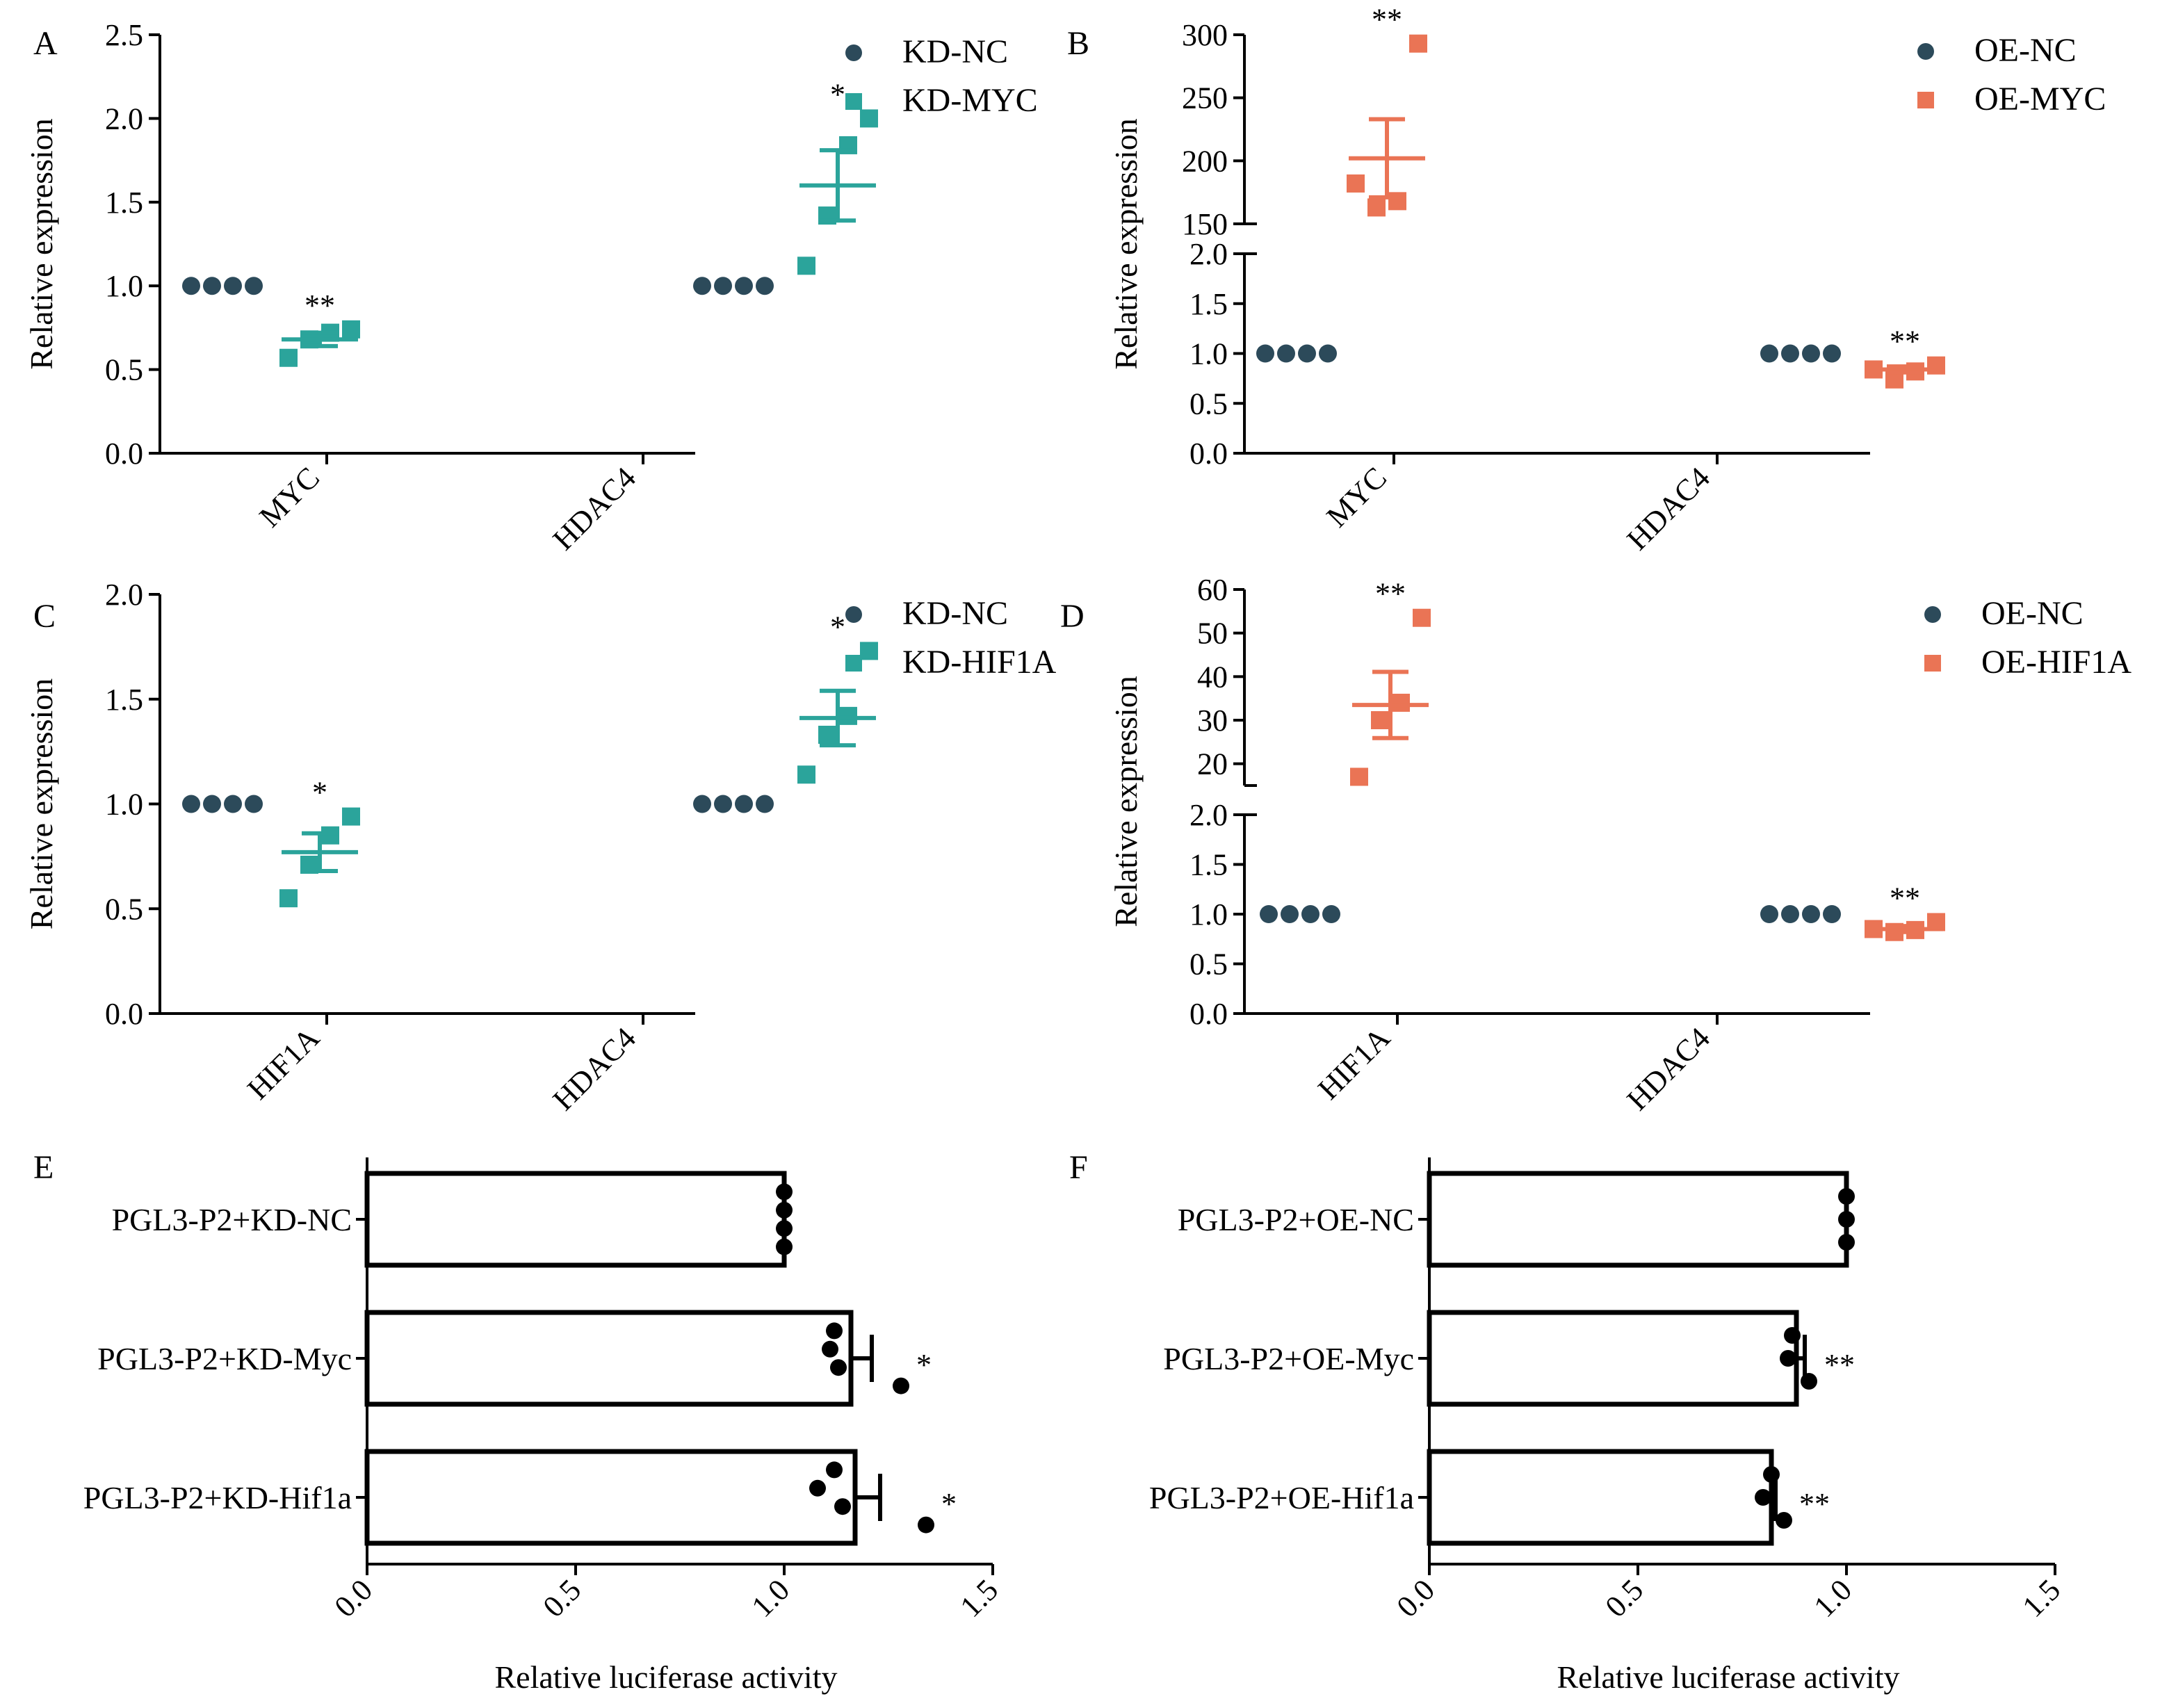  I want to click on y-tick-label: PGL3-P2+KD-Myc, so click(224, 1359).